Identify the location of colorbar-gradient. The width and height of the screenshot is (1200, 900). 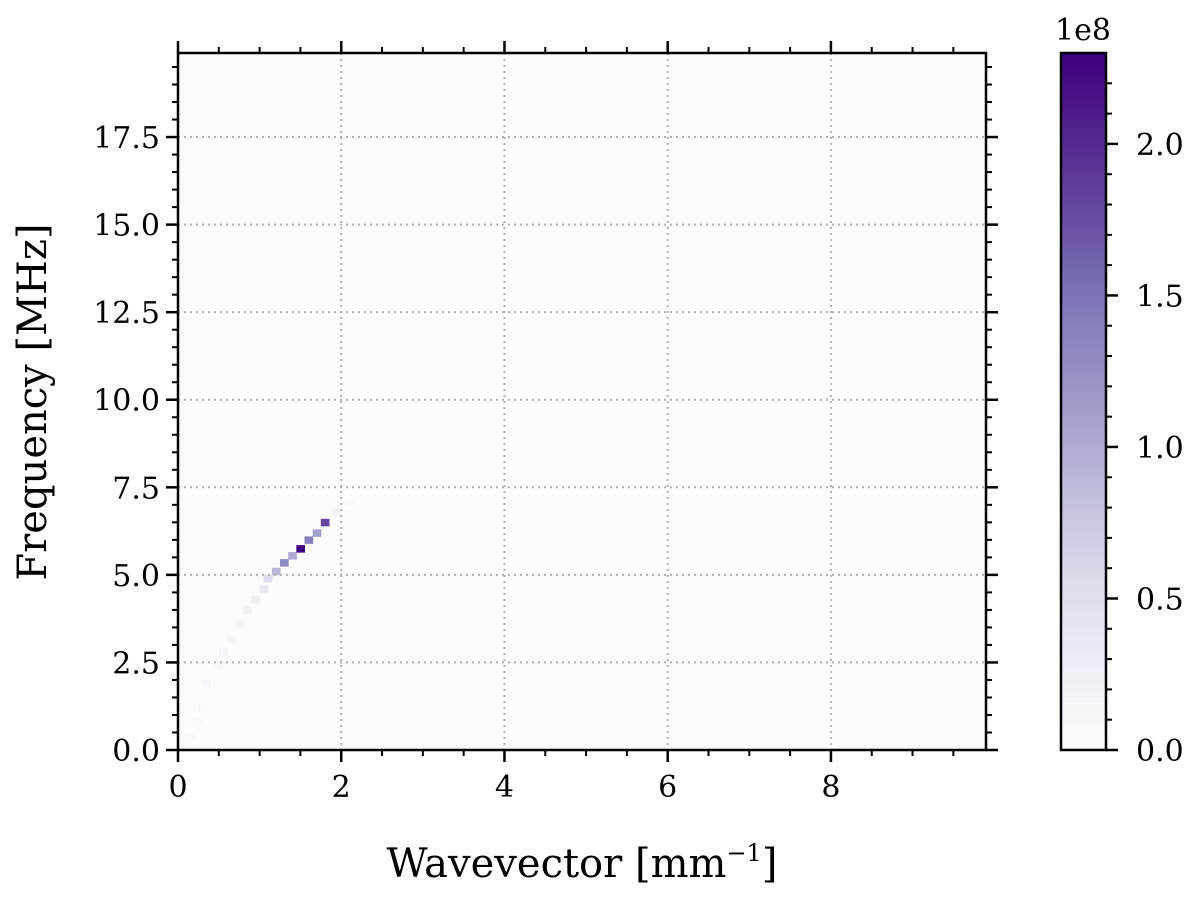
(1083, 401).